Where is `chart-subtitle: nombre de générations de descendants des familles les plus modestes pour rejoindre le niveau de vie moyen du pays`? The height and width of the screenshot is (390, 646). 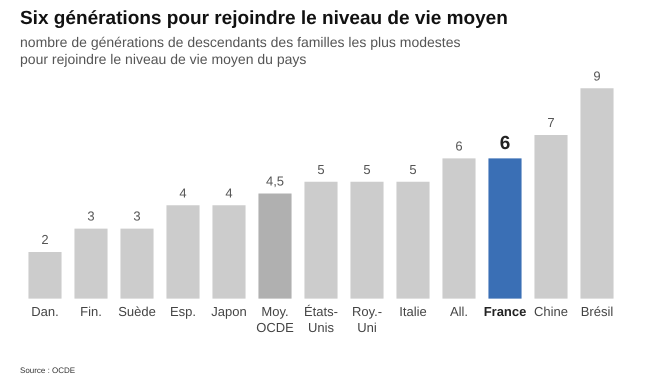 chart-subtitle: nombre de générations de descendants des familles les plus modestes pour rejoindre le niveau de vie moyen du pays is located at coordinates (241, 51).